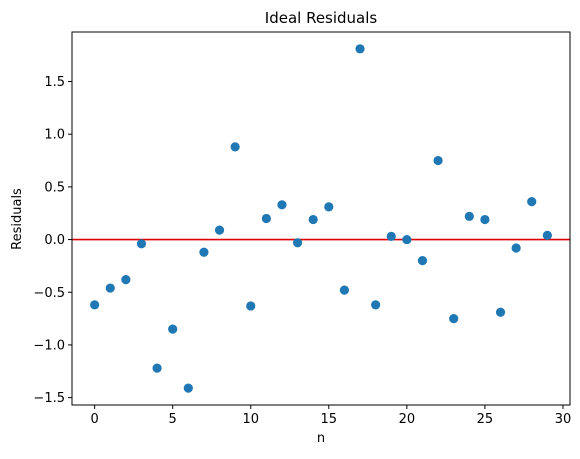  What do you see at coordinates (321, 18) in the screenshot?
I see `chart-title: Ideal Residuals` at bounding box center [321, 18].